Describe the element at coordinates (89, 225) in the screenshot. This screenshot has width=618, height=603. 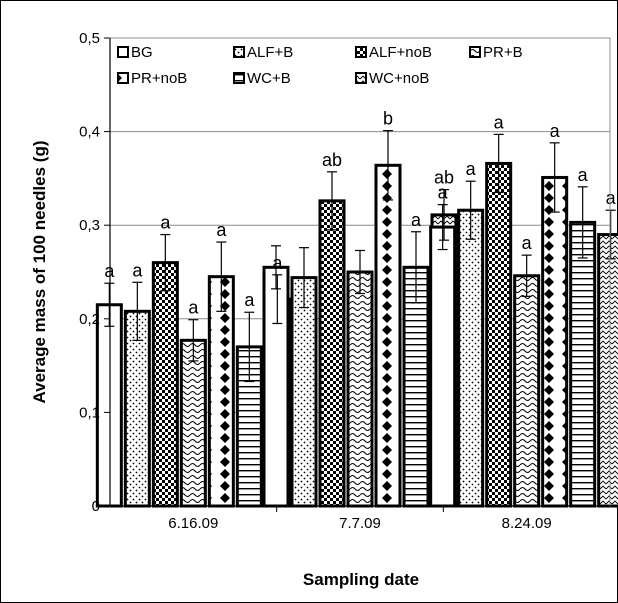
I see `y-tick-label: 0,3` at that location.